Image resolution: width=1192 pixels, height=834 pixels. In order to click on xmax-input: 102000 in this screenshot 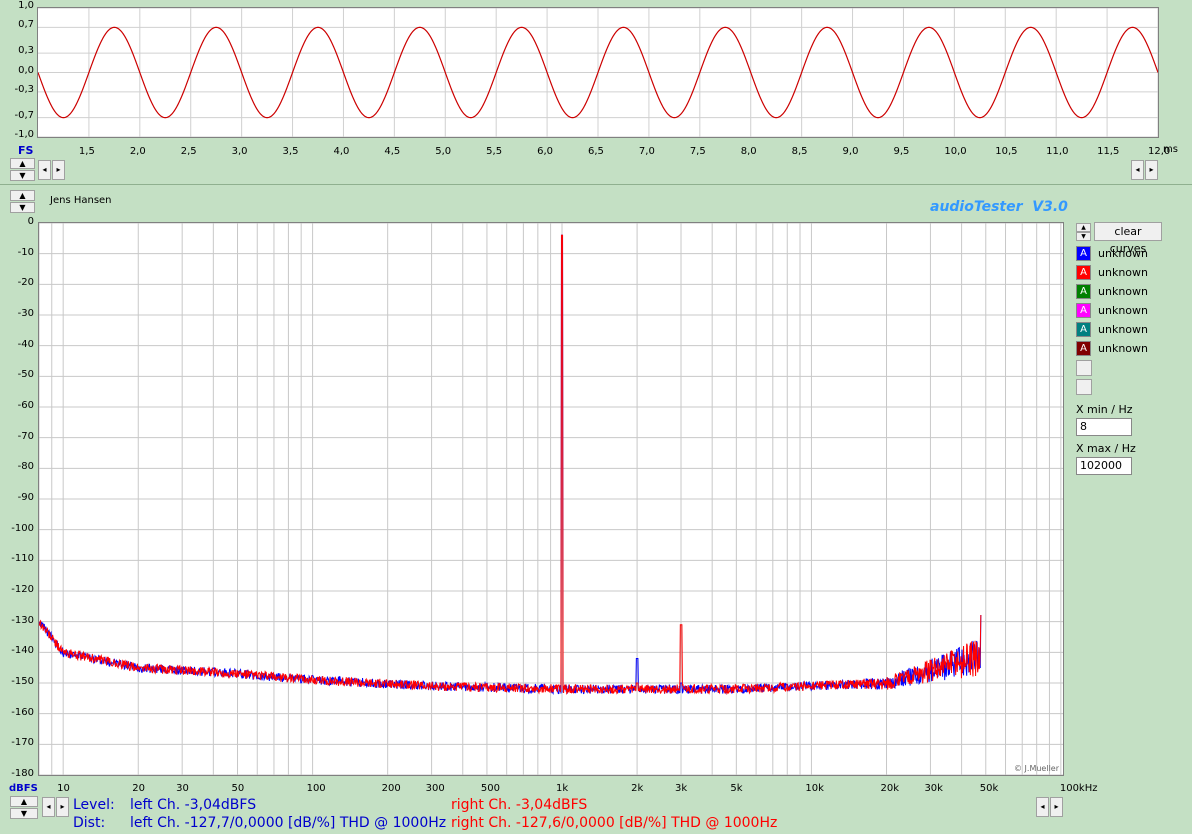, I will do `click(1104, 466)`.